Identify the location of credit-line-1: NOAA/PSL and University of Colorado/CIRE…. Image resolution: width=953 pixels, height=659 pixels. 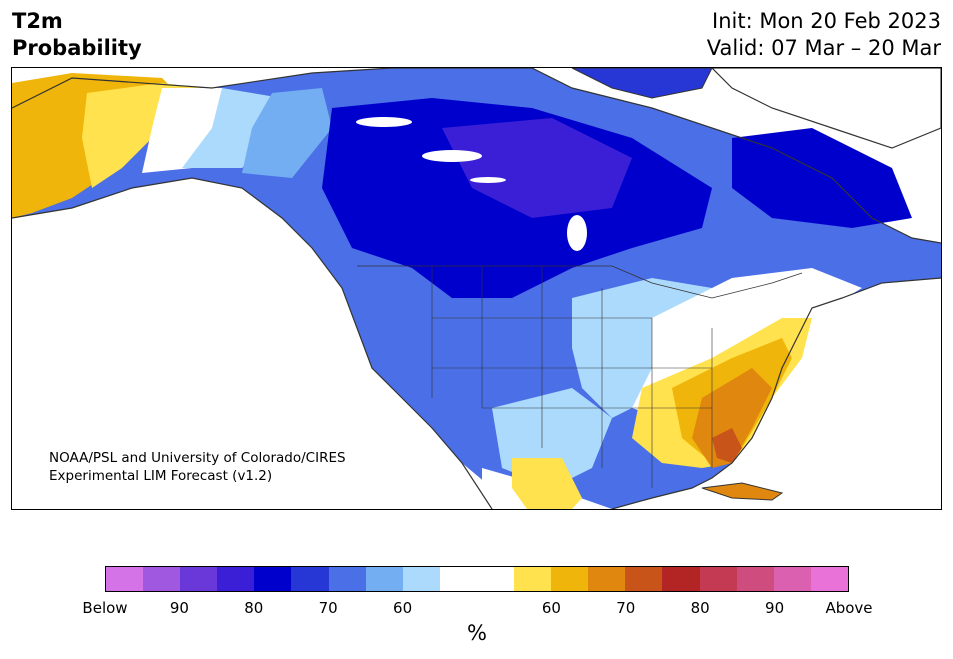
(197, 458).